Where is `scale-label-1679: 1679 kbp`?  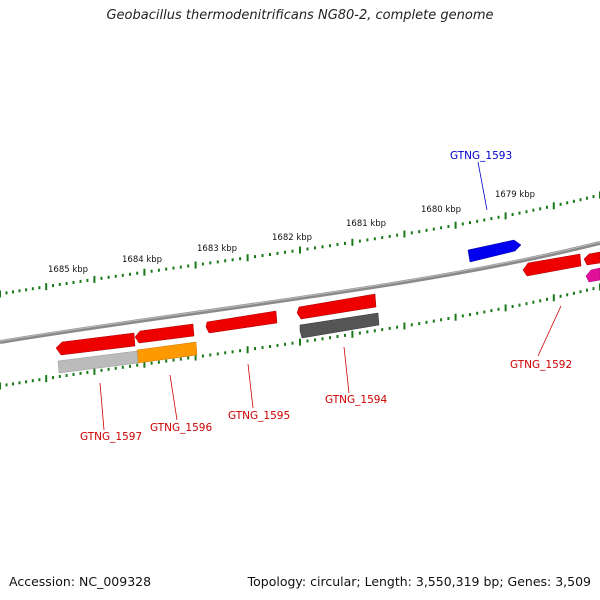
scale-label-1679: 1679 kbp is located at coordinates (515, 195).